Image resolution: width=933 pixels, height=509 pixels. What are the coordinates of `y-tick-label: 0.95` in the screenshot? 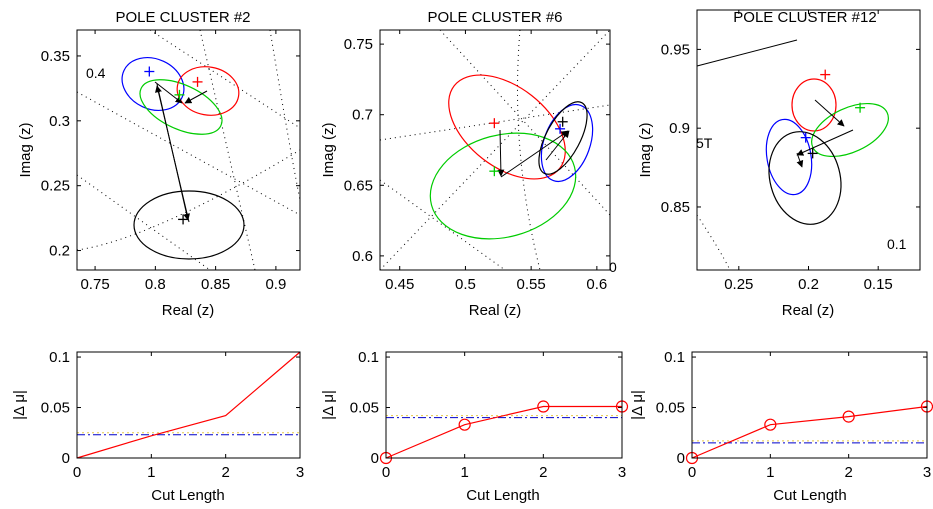 It's located at (675, 49).